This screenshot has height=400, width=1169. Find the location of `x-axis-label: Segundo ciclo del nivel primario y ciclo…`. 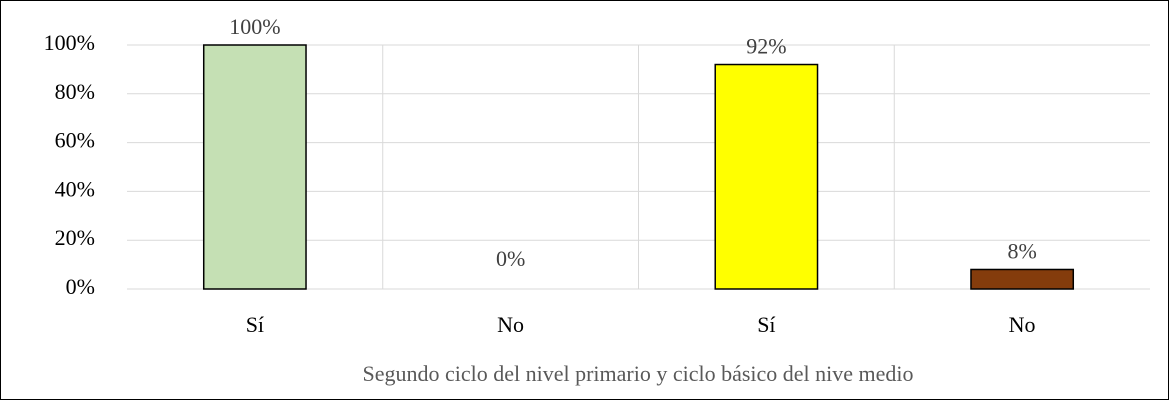

x-axis-label: Segundo ciclo del nivel primario y ciclo… is located at coordinates (637, 373).